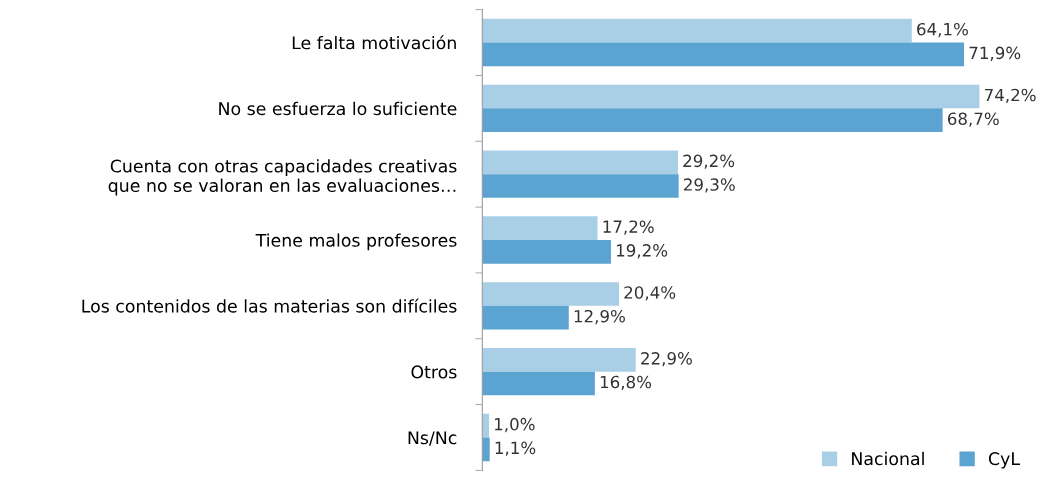 This screenshot has height=480, width=1044. I want to click on data-label: 29,2%, so click(709, 161).